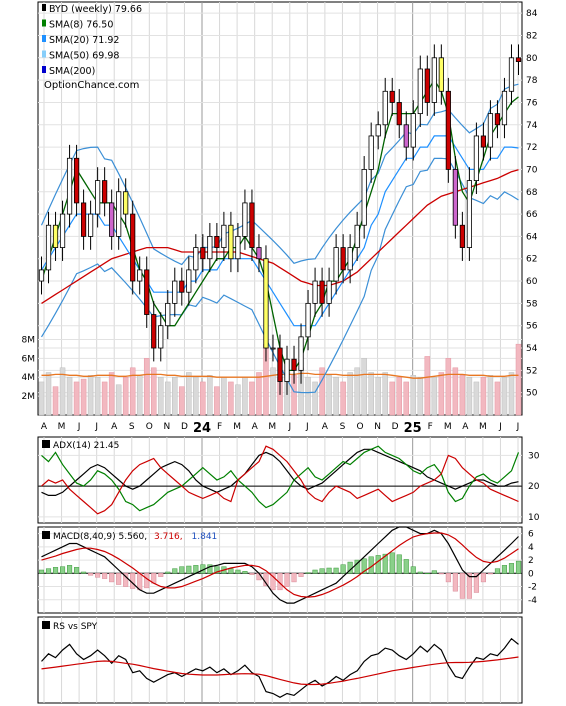  I want to click on x-tick-label: 24, so click(202, 428).